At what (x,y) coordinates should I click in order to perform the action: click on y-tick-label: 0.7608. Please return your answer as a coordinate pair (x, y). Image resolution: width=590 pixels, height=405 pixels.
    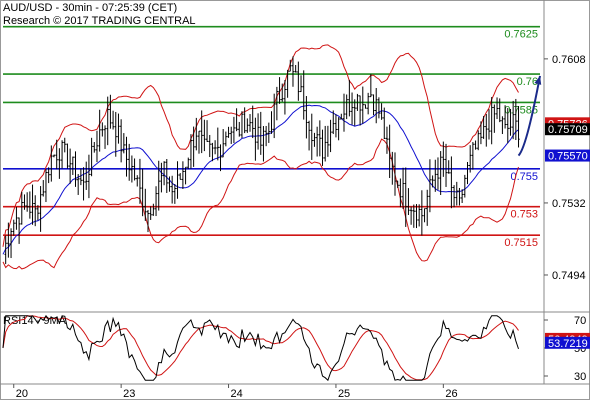
    Looking at the image, I should click on (569, 60).